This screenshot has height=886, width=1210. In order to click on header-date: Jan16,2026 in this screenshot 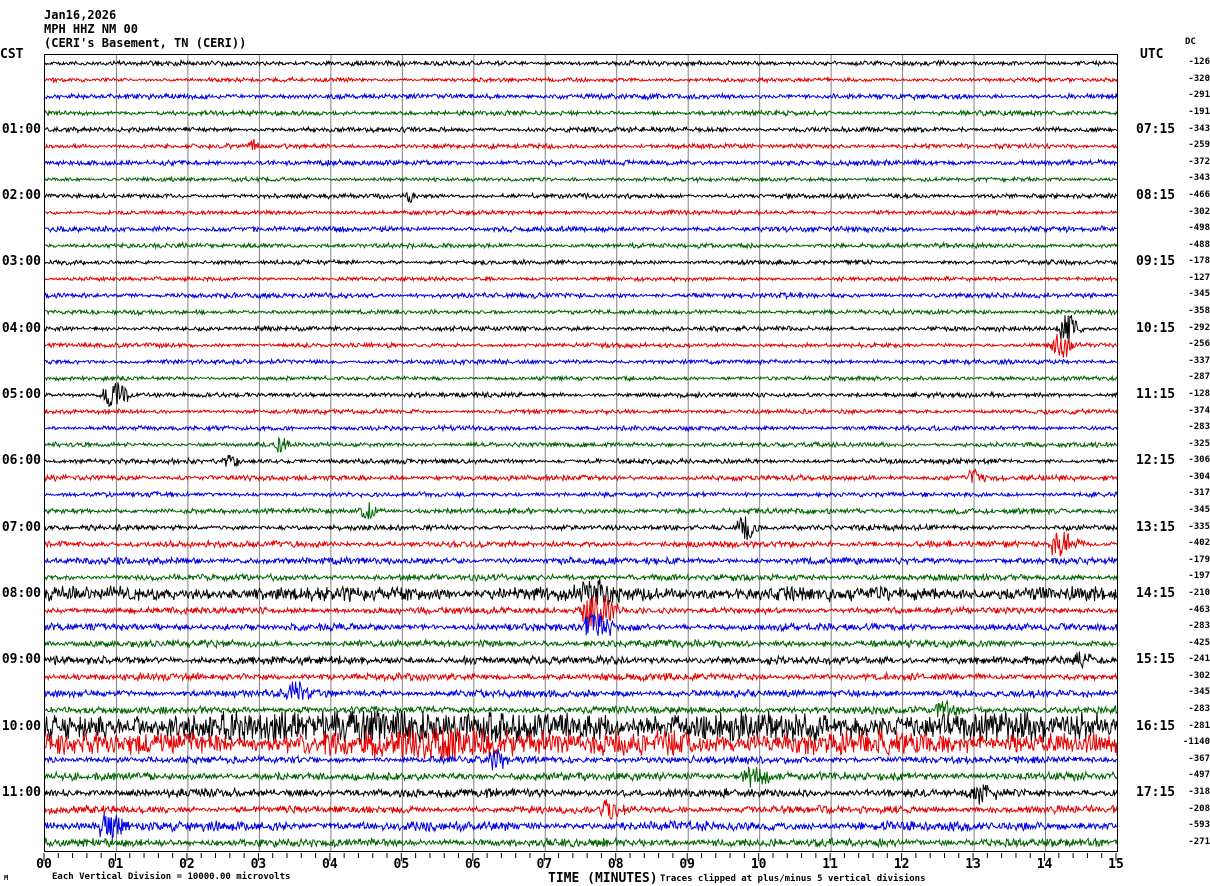, I will do `click(80, 15)`.